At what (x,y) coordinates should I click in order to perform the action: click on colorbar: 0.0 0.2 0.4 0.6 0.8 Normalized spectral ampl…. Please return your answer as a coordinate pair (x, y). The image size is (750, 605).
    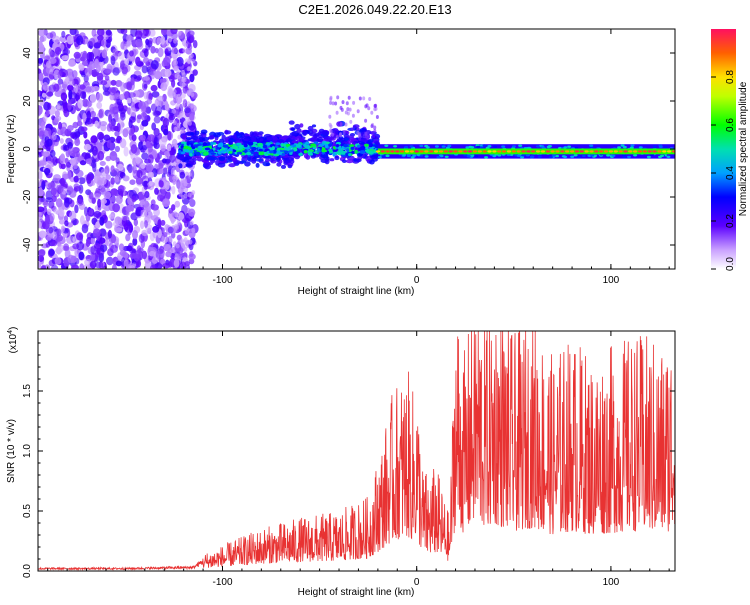
    Looking at the image, I should click on (730, 150).